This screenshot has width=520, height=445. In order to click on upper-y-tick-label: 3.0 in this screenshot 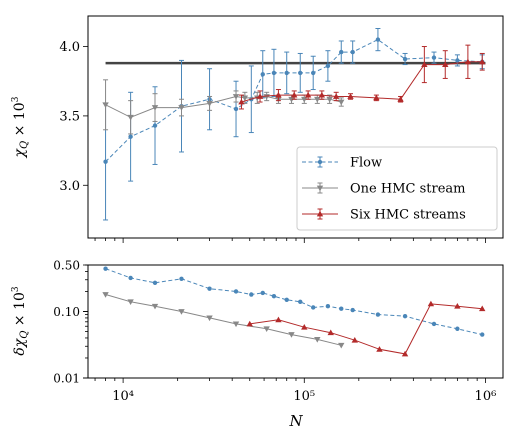, I will do `click(69, 186)`.